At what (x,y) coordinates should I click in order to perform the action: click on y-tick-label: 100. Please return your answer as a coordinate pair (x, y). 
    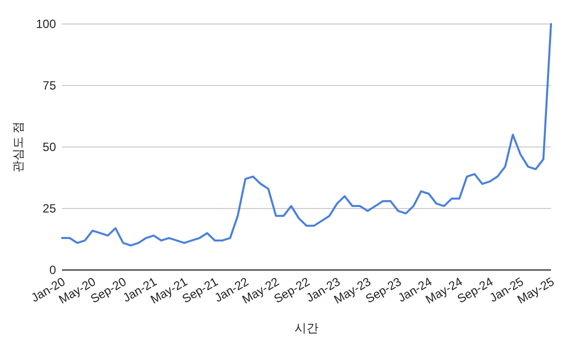
    Looking at the image, I should click on (46, 24).